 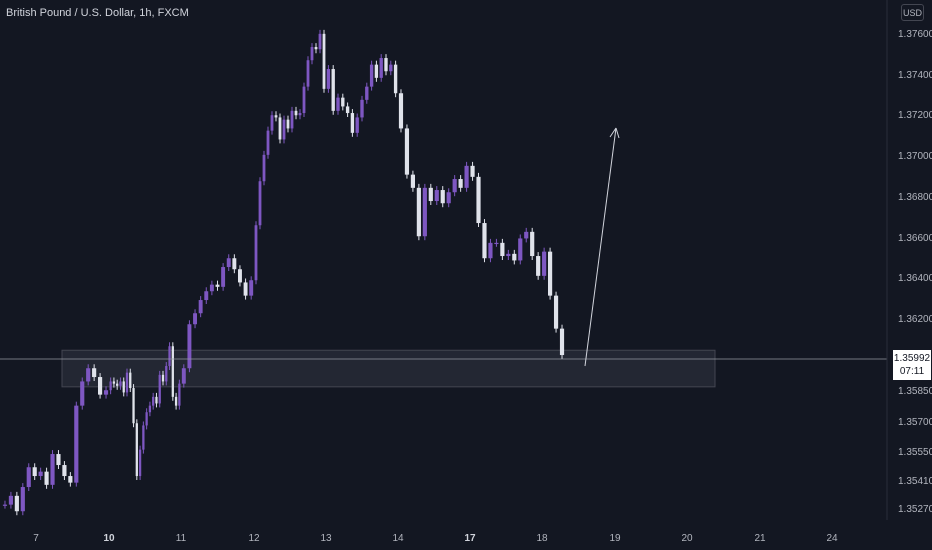 I want to click on time-axis: 7 10 11 12 13 14 17 18 19 20 21 24, so click(x=435, y=538).